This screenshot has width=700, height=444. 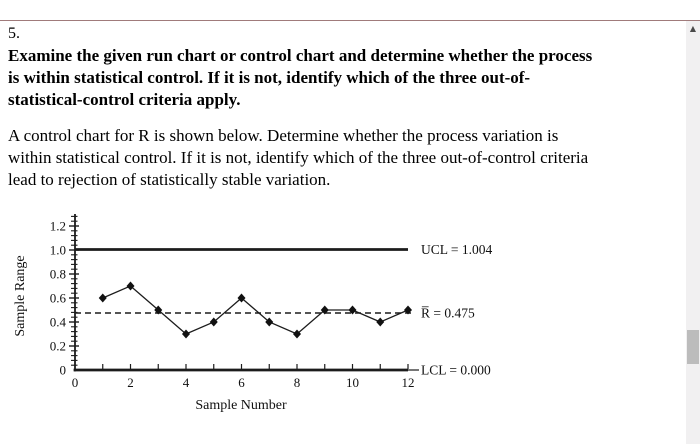 I want to click on instruction-line: statistical-control criteria apply., so click(x=124, y=99).